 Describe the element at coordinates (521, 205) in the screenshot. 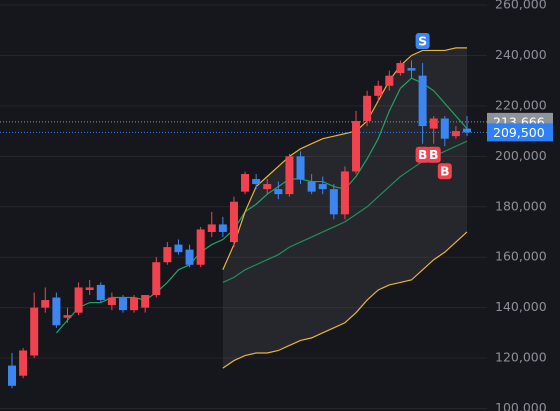

I see `y-tick-label: 180,000` at that location.